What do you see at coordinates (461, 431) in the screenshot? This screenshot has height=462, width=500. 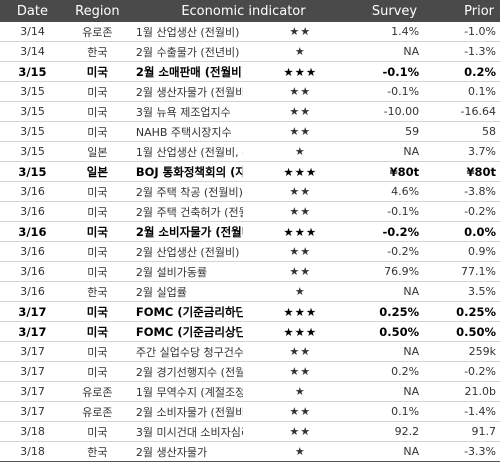 I see `prior-cell: 91.7` at bounding box center [461, 431].